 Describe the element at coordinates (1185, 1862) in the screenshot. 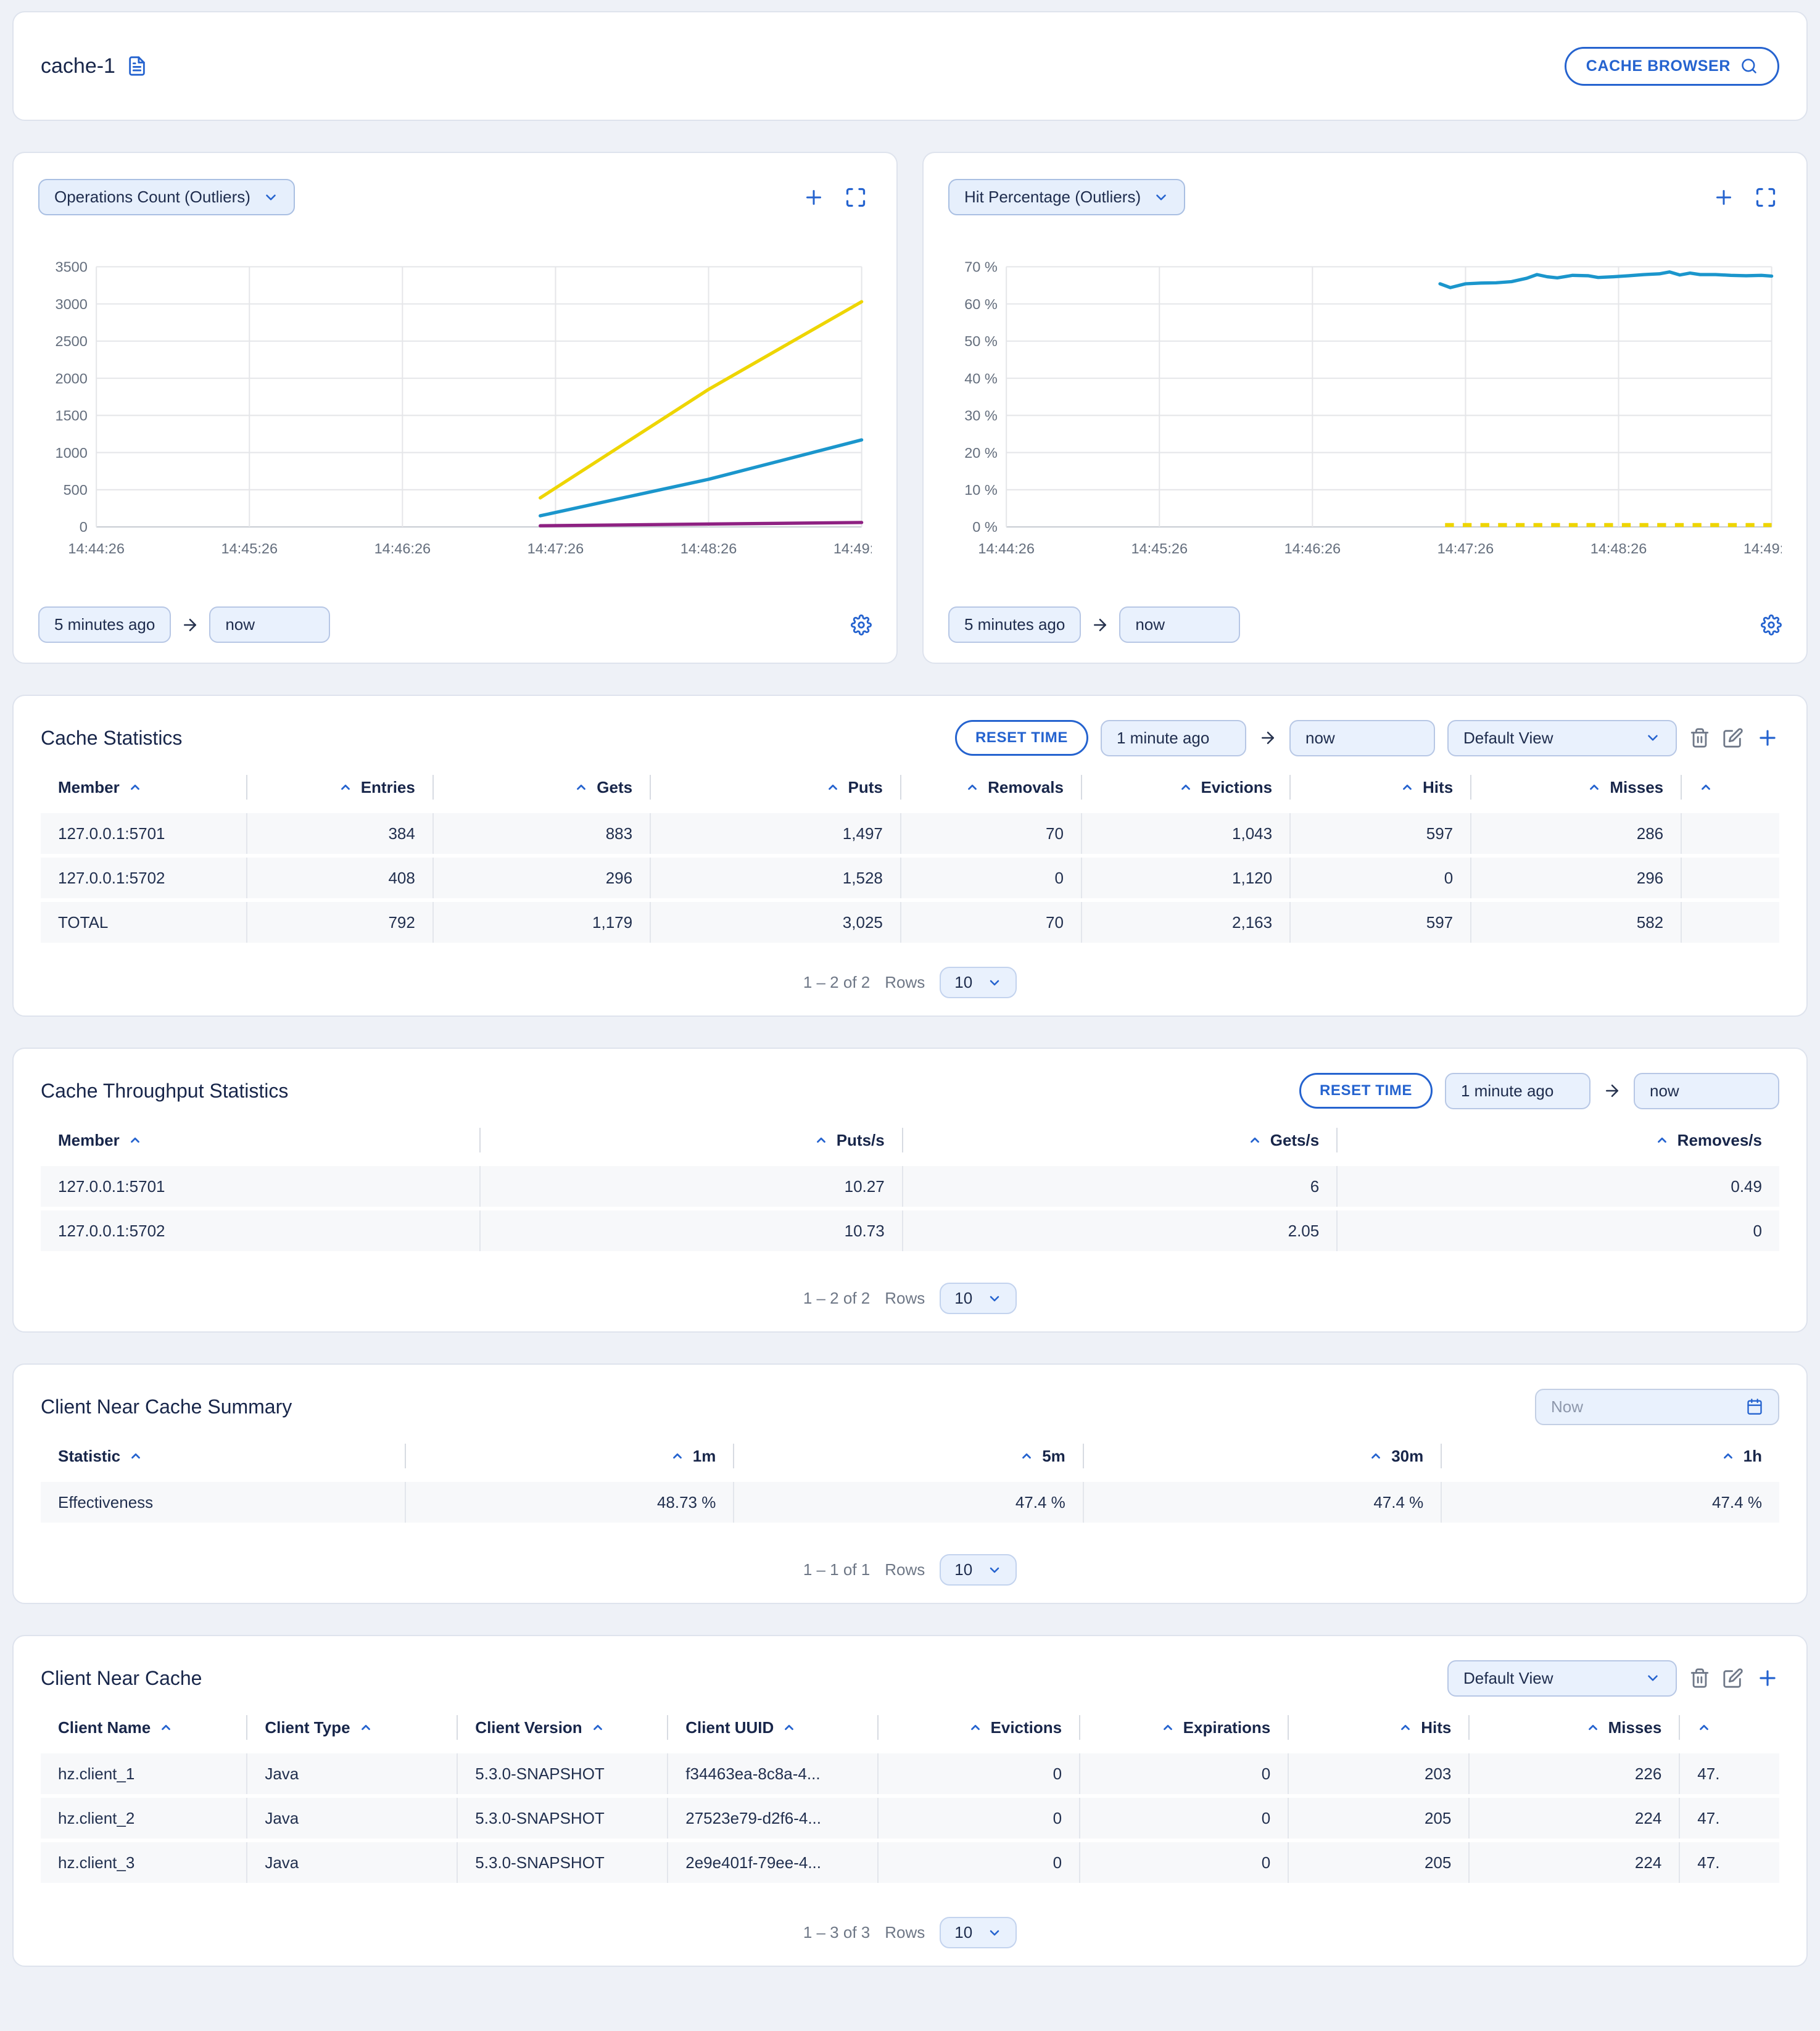

I see `cell-expirations: 0` at that location.